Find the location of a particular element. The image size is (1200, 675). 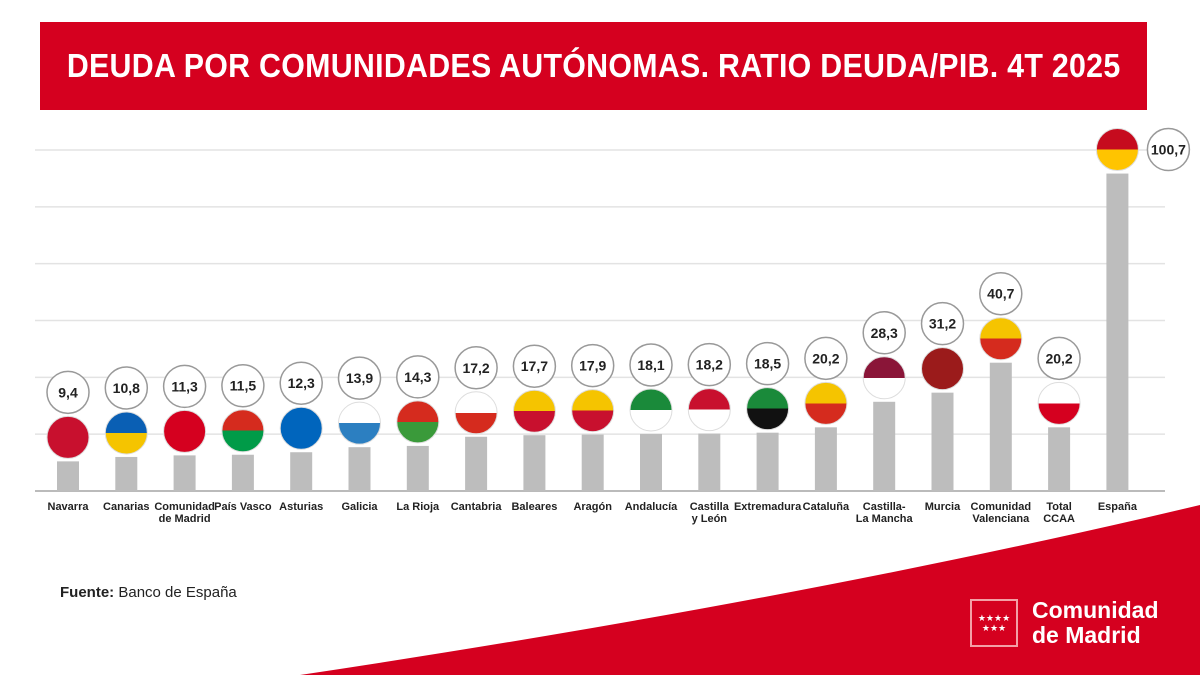

comunidad-de-madrid-logo: ★★★★ ★★★ Comunidad de Madrid is located at coordinates (1064, 623).